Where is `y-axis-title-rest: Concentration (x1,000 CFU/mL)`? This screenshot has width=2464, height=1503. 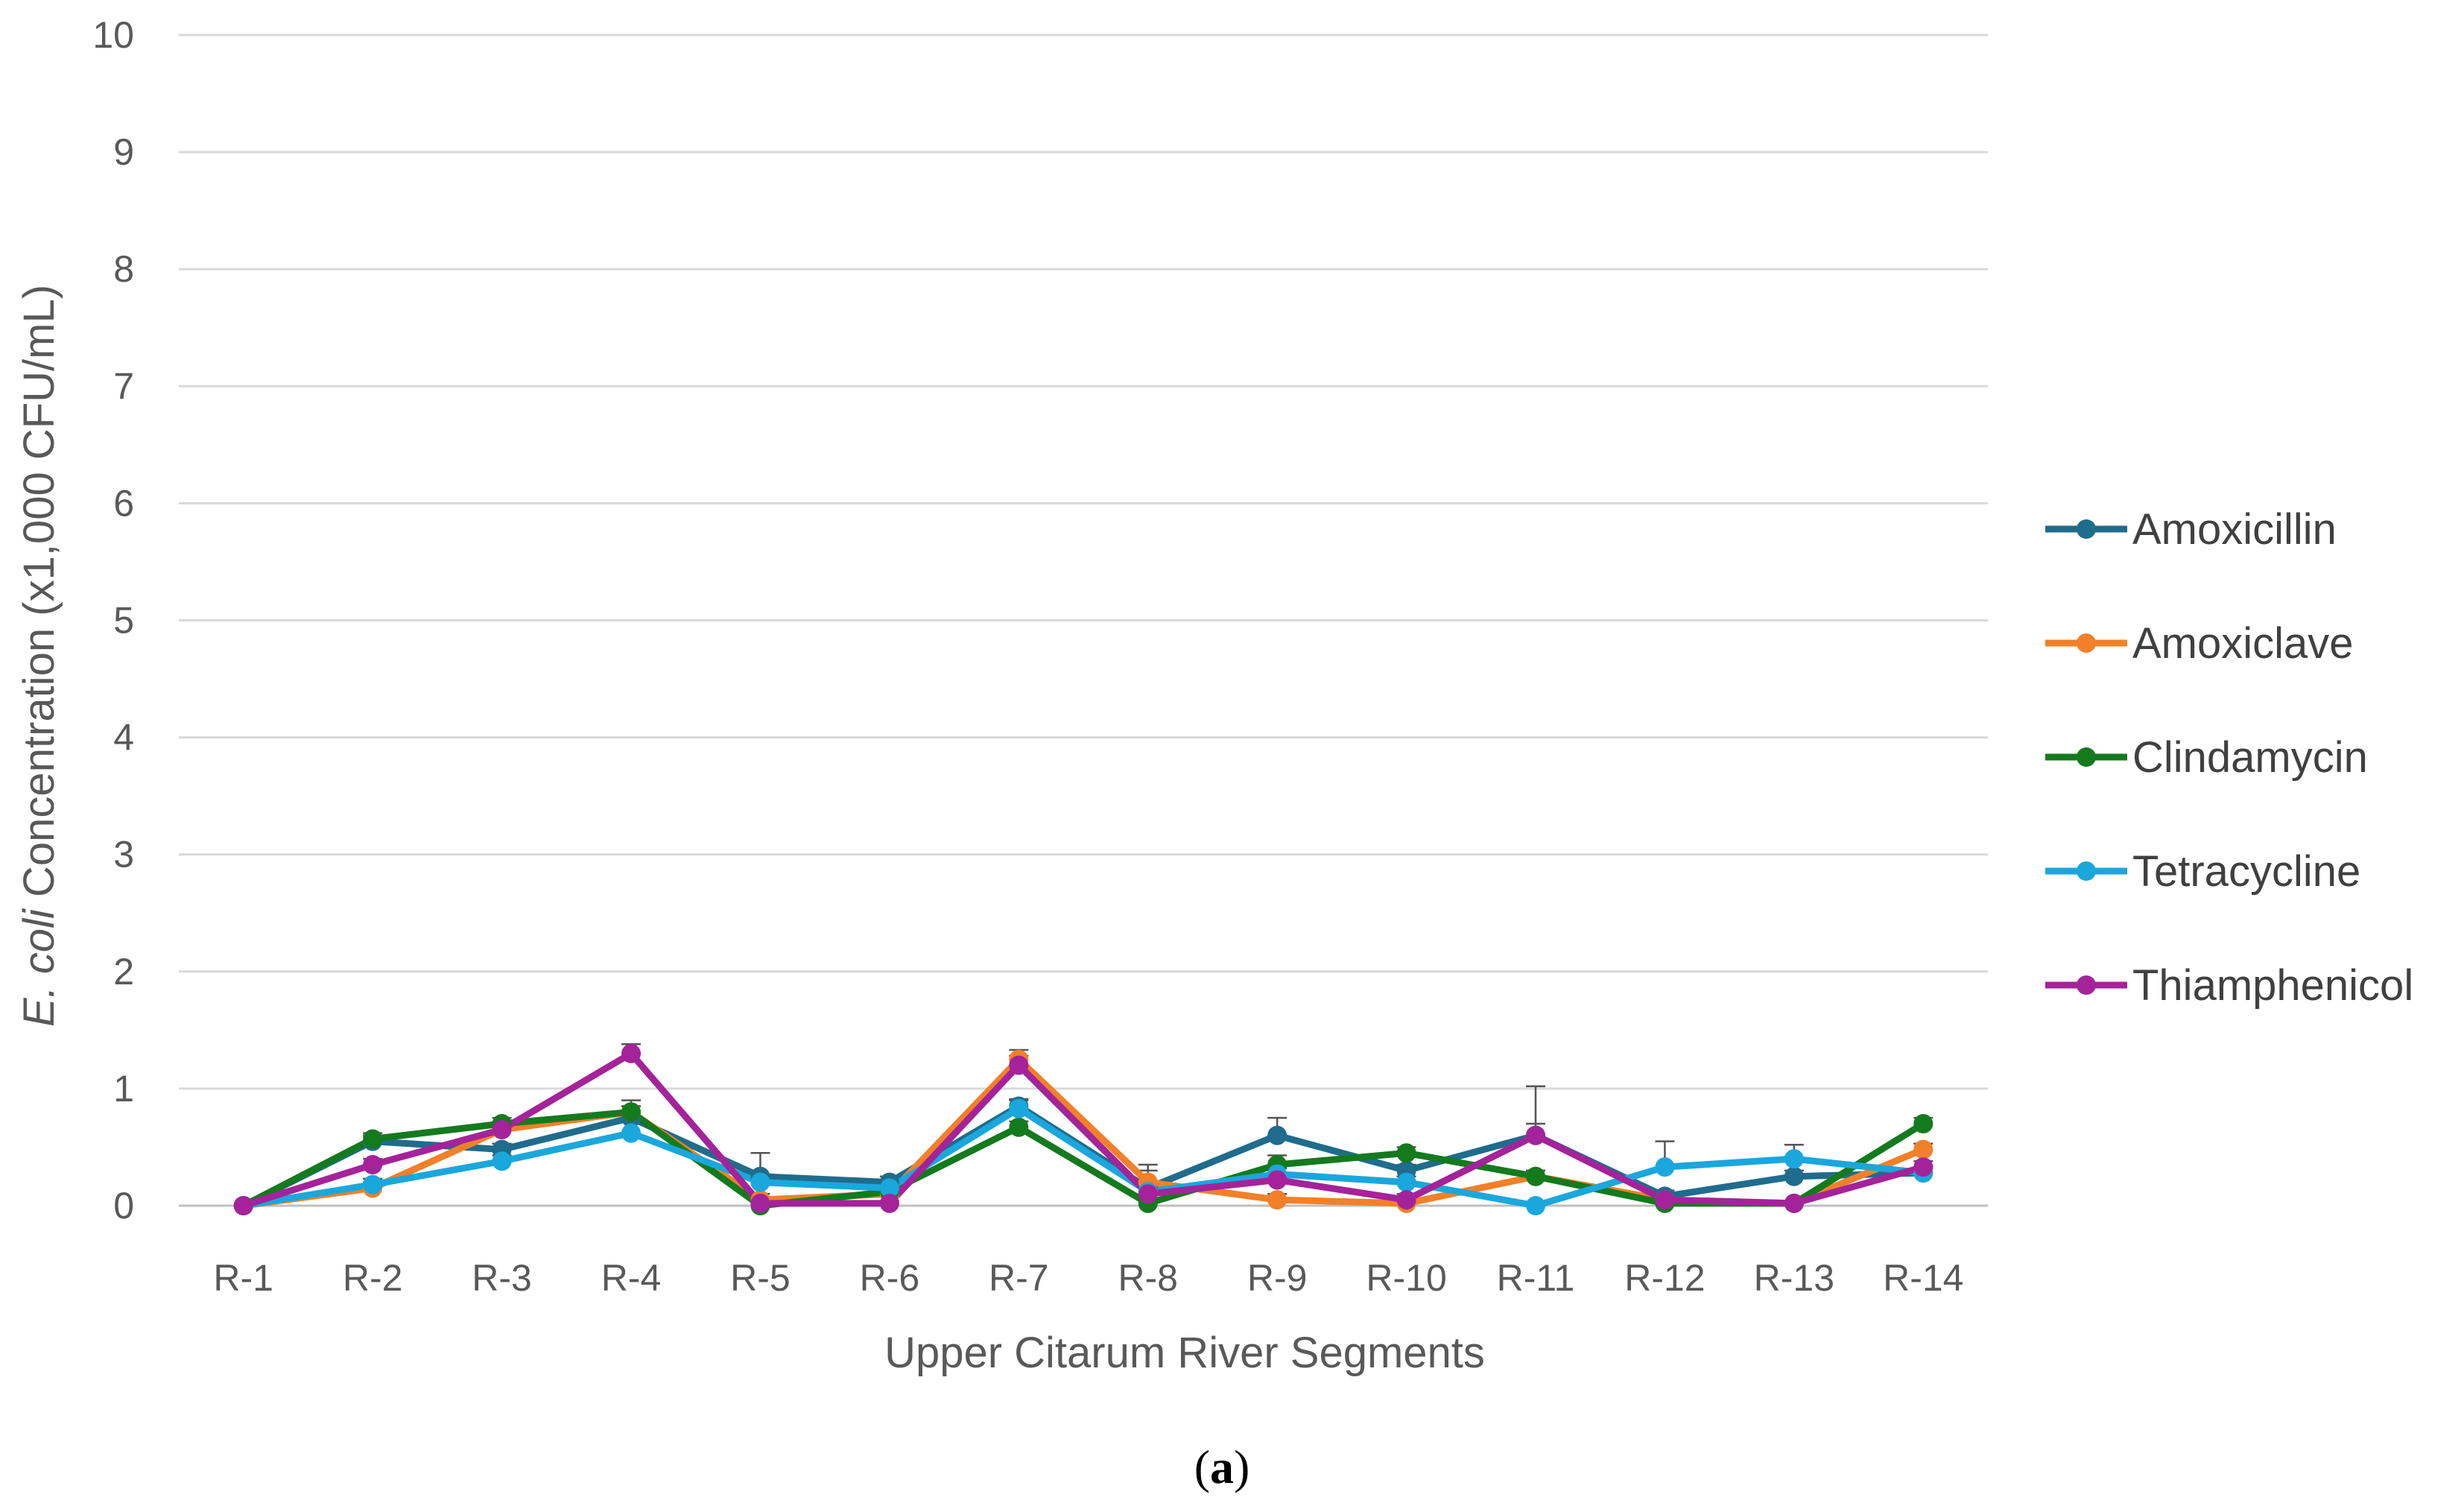 y-axis-title-rest: Concentration (x1,000 CFU/mL) is located at coordinates (39, 597).